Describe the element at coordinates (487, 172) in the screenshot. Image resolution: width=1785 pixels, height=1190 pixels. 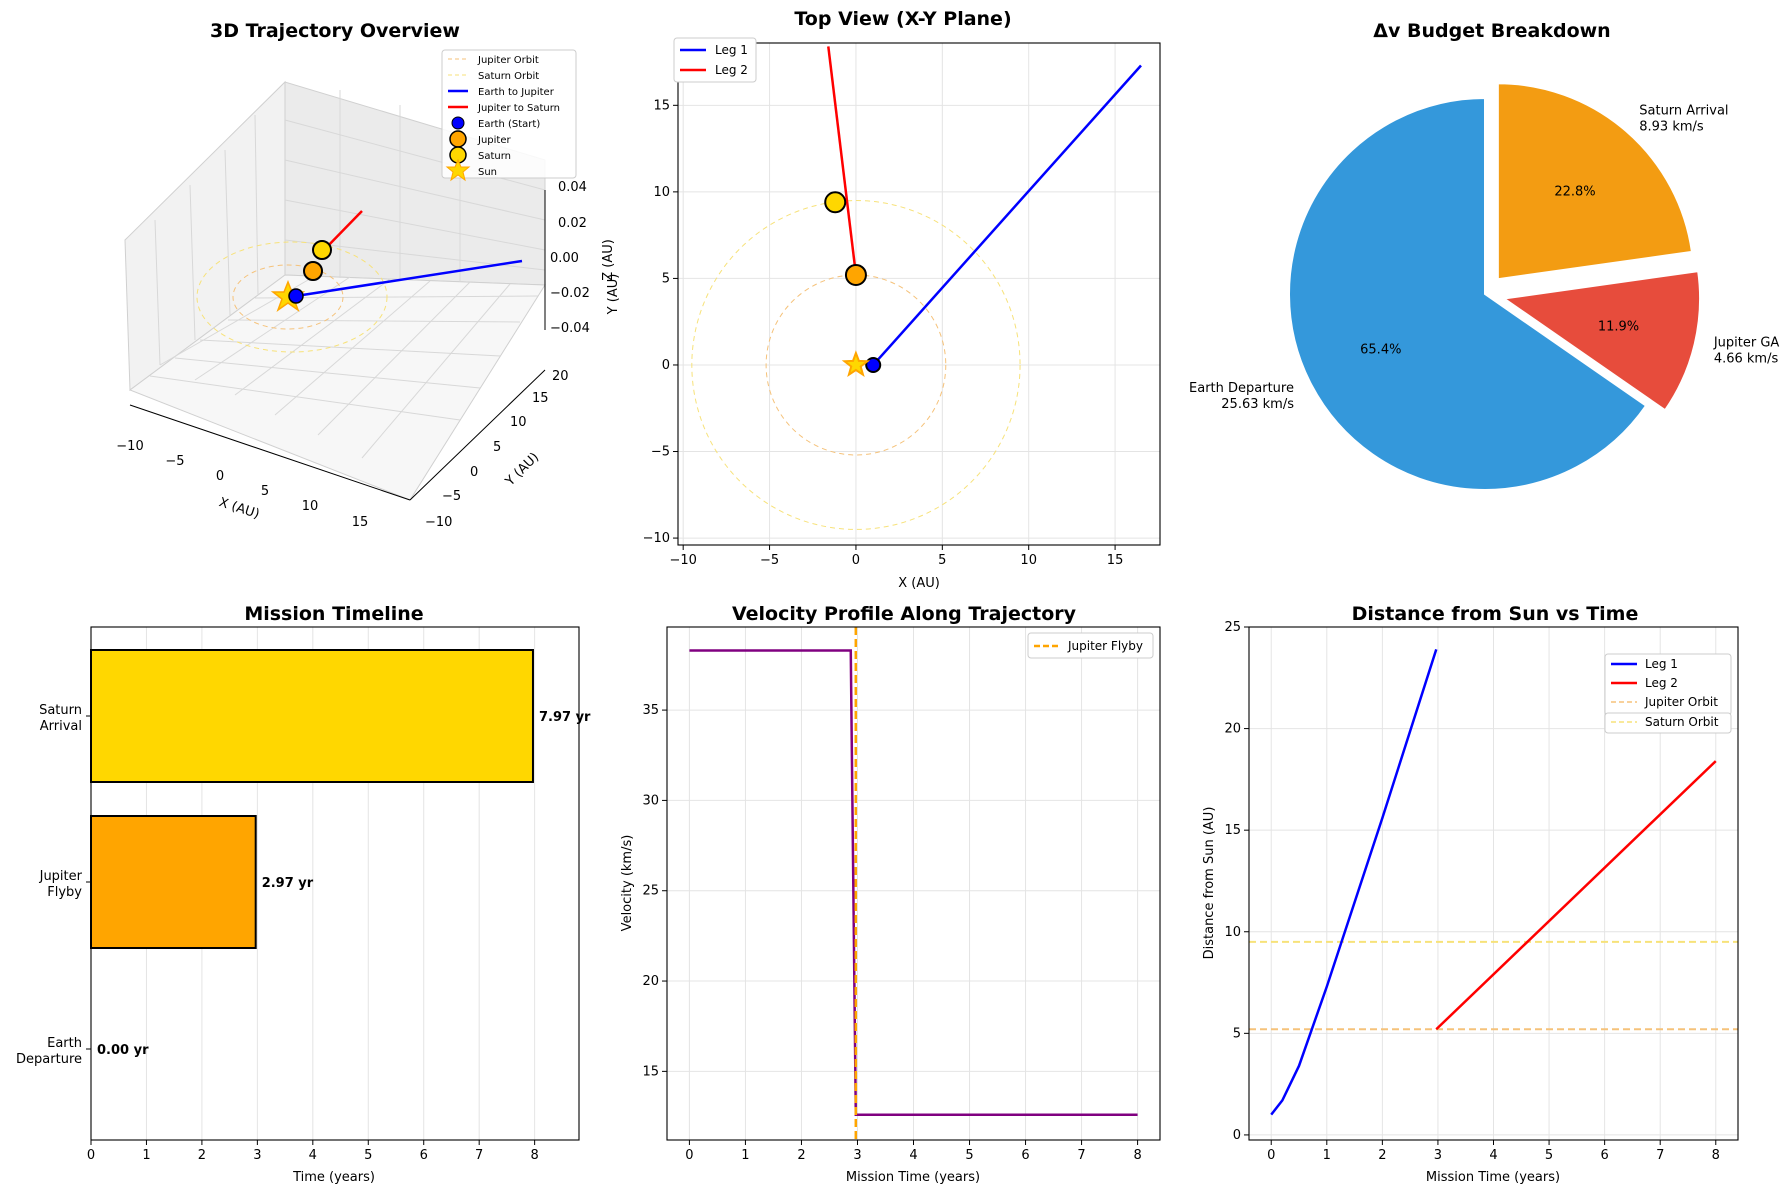
I see `legend3d-item-7: Sun` at that location.